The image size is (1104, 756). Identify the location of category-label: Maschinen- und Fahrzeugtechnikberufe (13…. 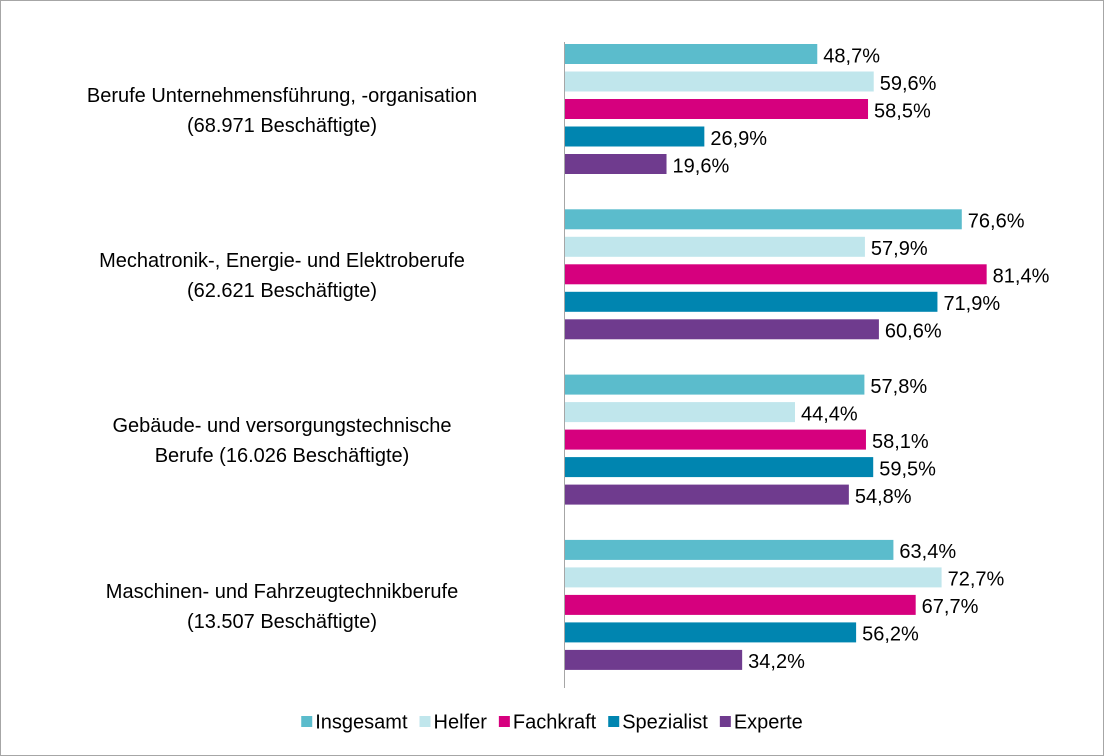
(282, 606).